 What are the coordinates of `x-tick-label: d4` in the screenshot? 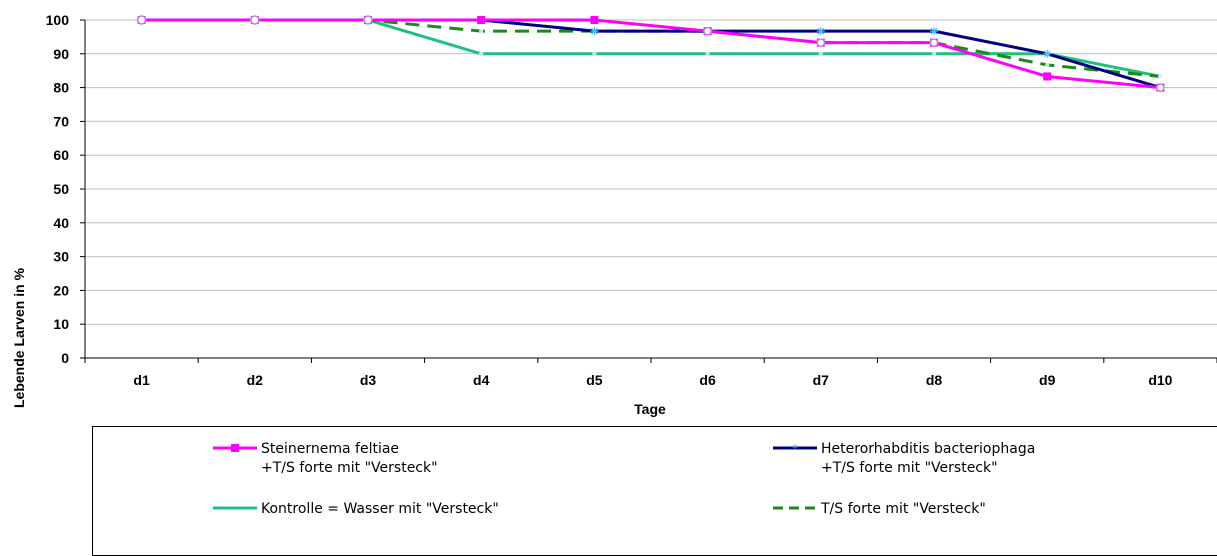 It's located at (481, 380).